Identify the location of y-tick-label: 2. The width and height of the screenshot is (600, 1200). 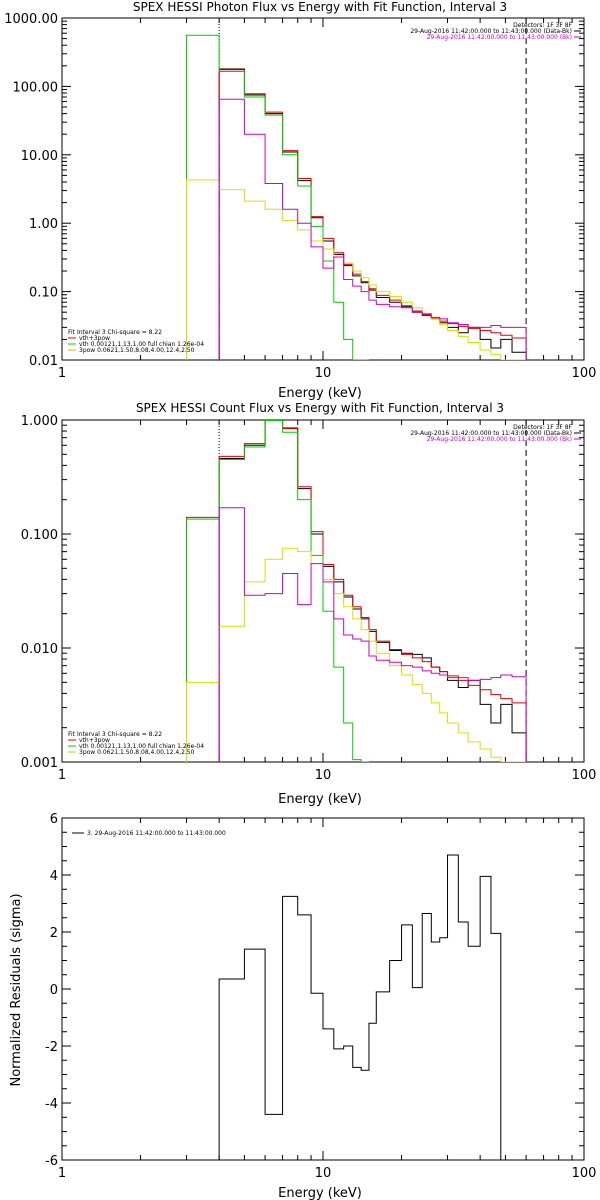
(54, 933).